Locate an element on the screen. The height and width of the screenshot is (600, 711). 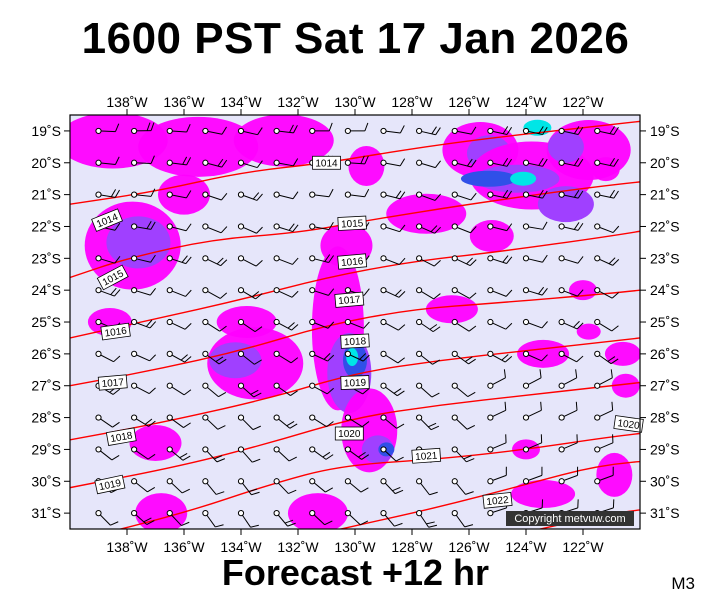
lon-tick-label-top: 134˚W is located at coordinates (241, 102).